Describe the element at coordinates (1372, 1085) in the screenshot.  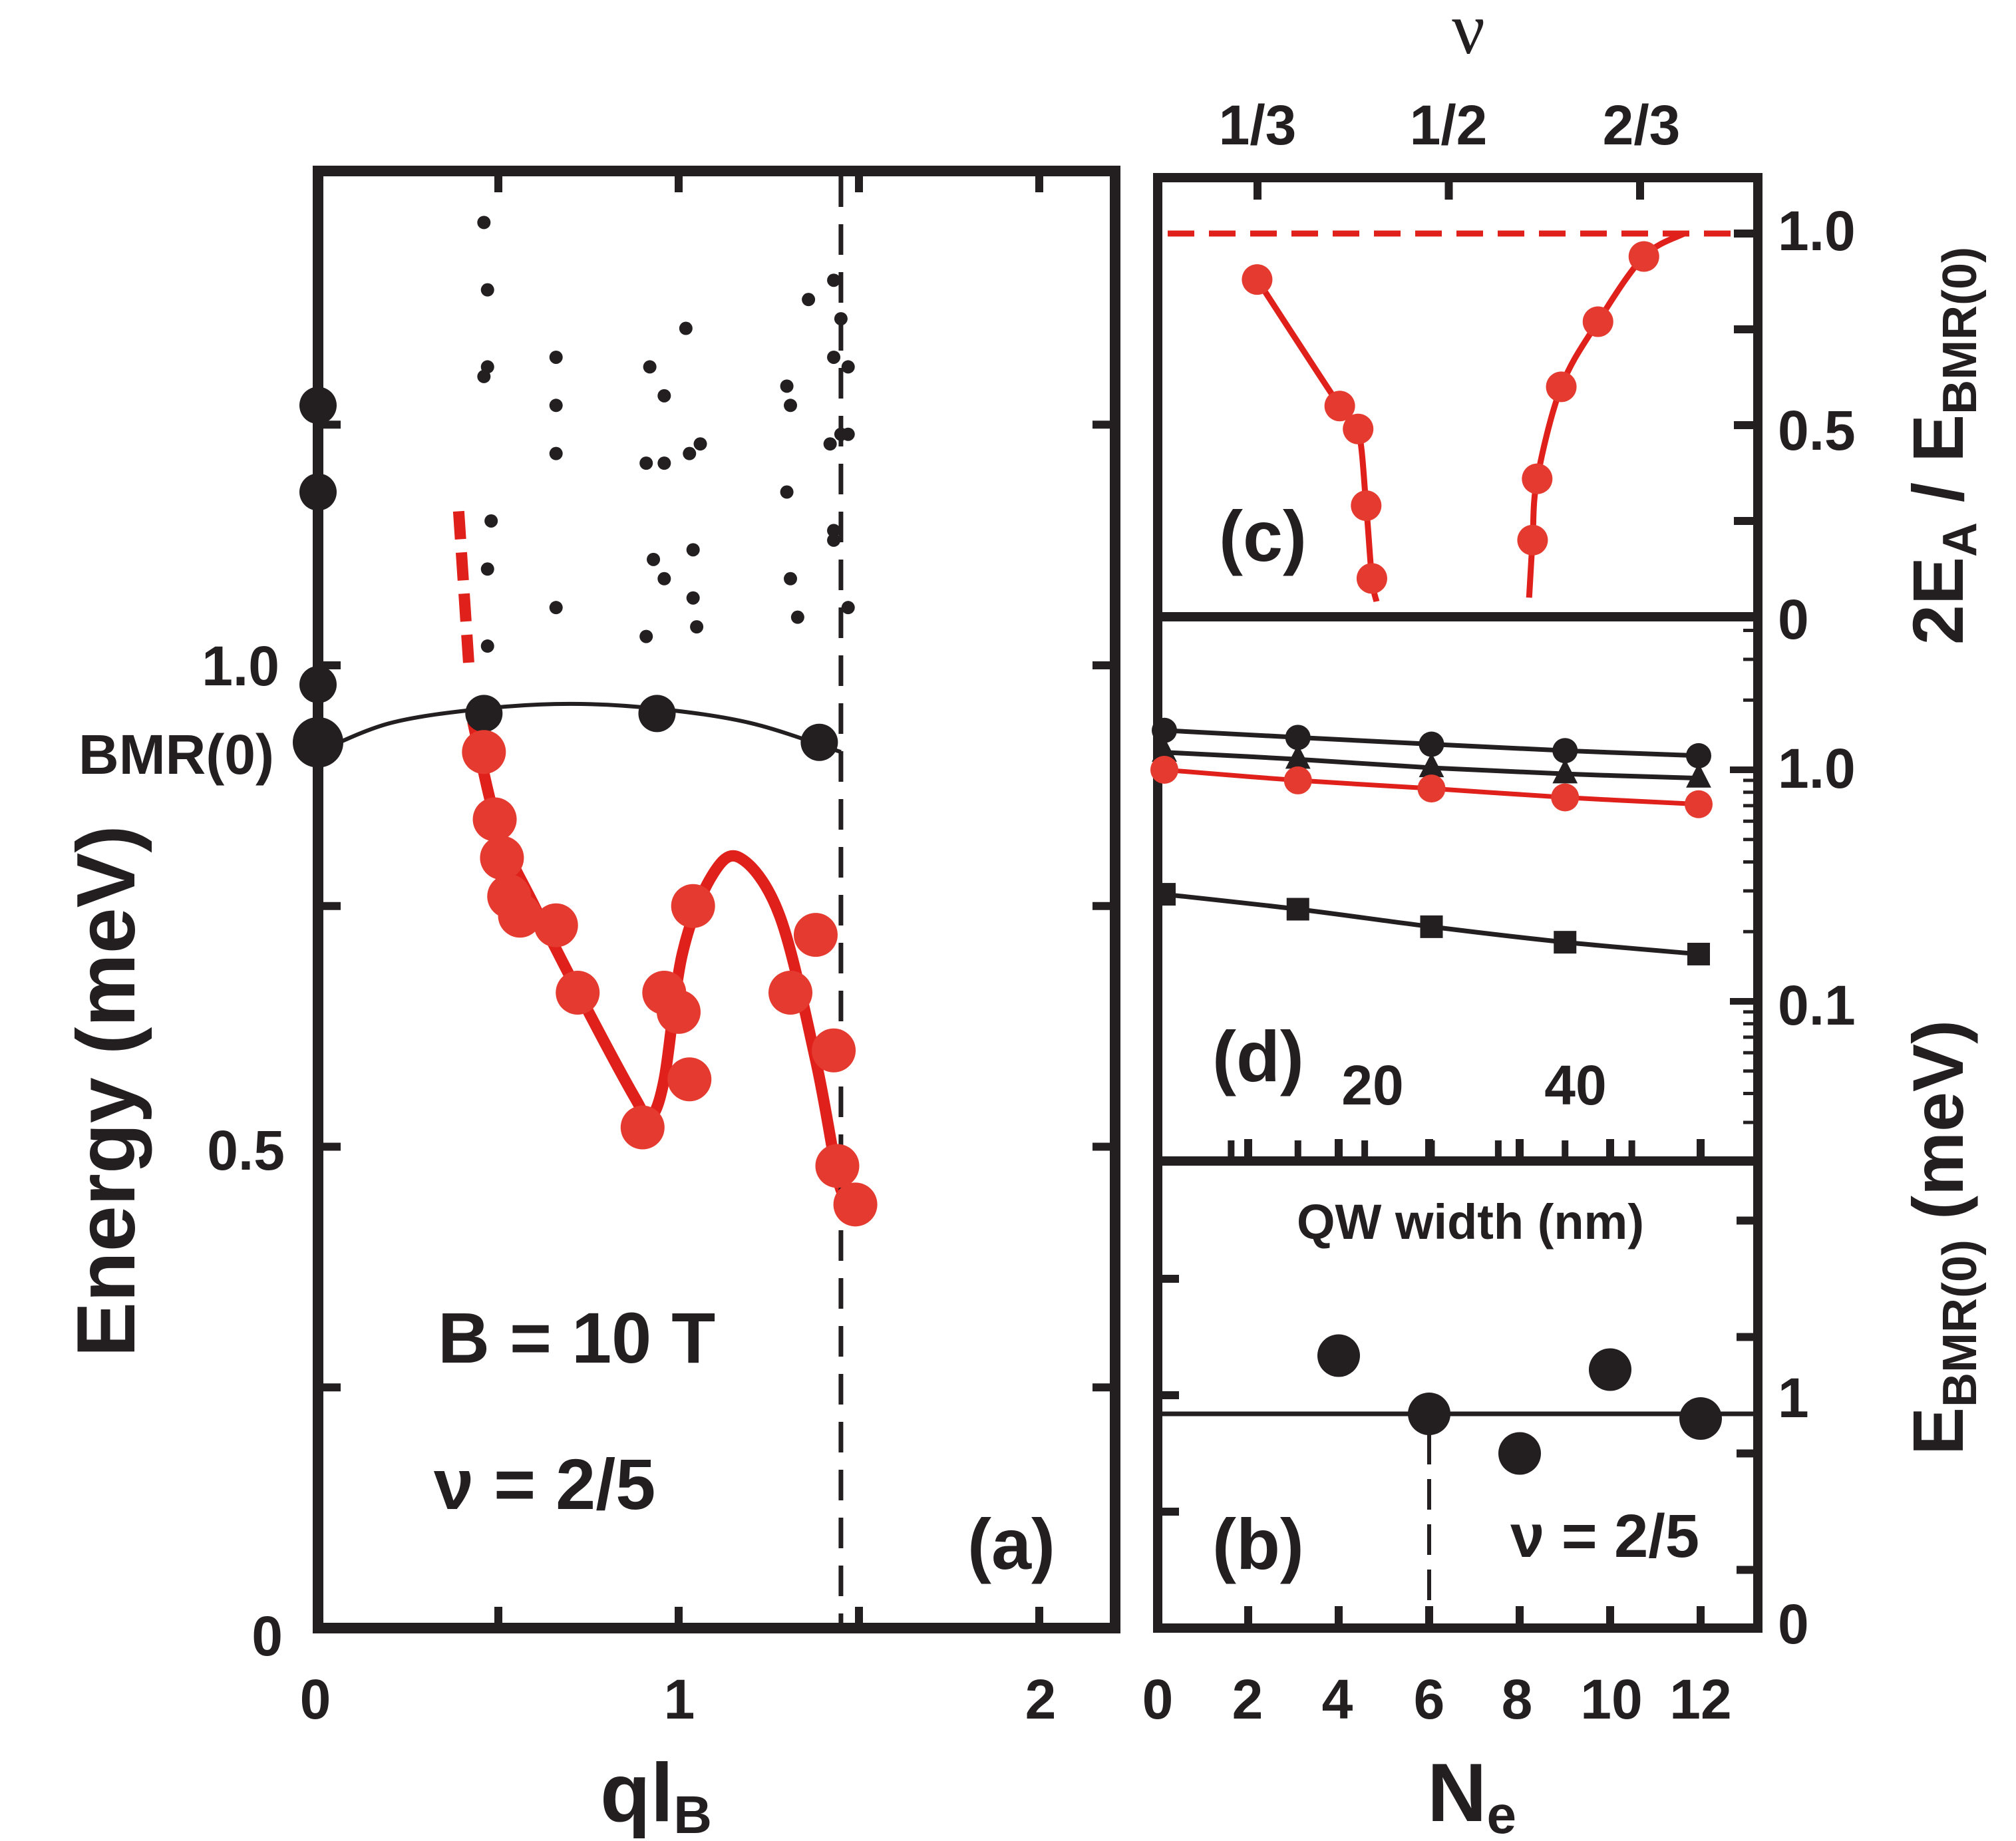
I see `panel-d-xtick-label-20: 20` at that location.